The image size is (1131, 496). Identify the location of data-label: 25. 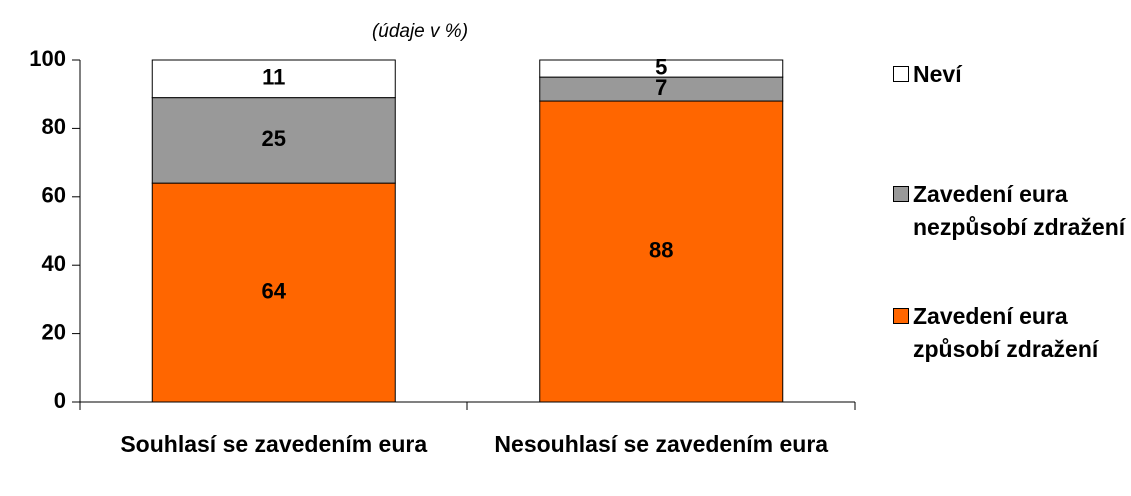
(274, 138).